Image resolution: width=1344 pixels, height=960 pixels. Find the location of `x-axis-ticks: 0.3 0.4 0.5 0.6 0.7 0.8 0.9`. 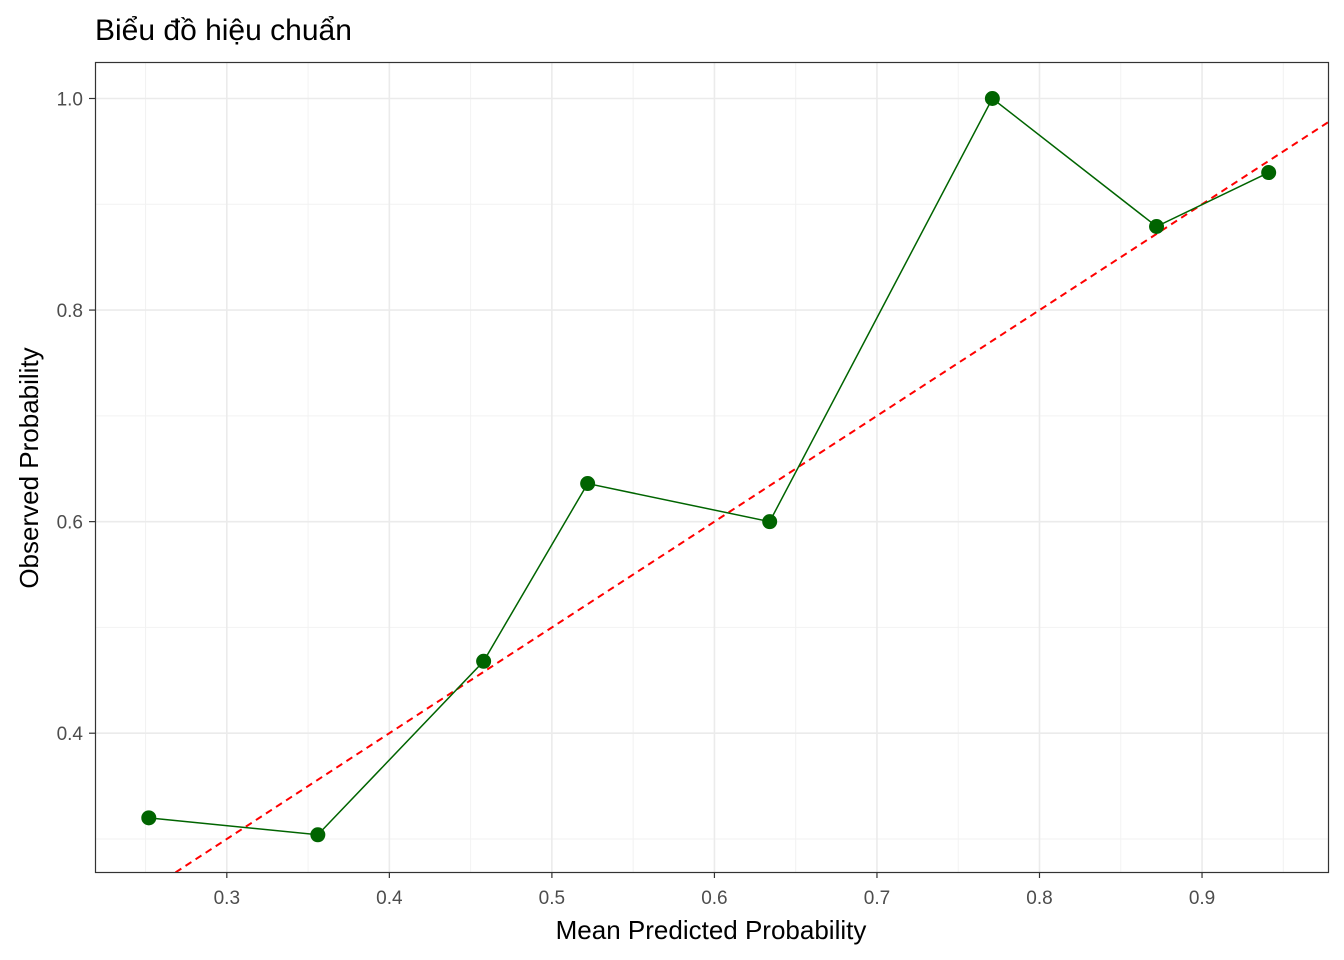

x-axis-ticks: 0.3 0.4 0.5 0.6 0.7 0.8 0.9 is located at coordinates (714, 890).